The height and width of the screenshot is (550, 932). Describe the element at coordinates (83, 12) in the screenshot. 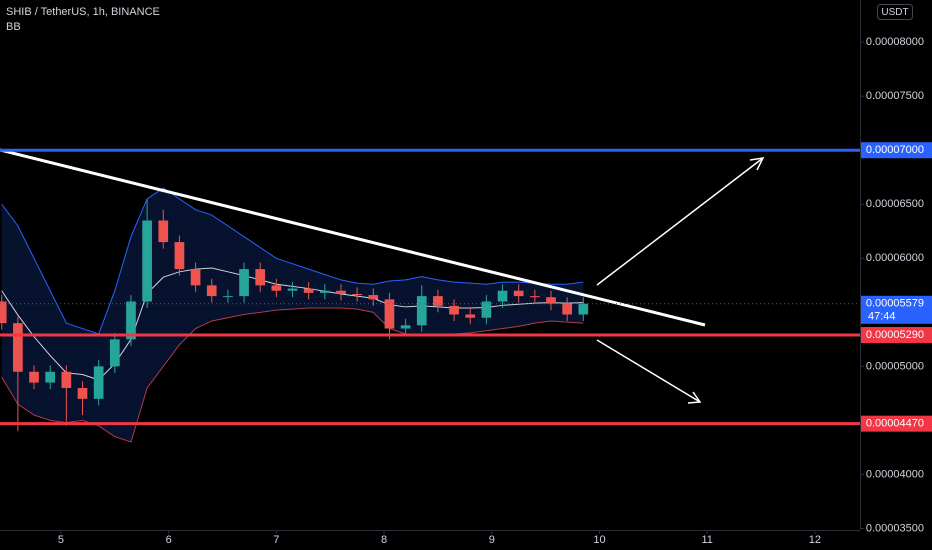

I see `chart-title: SHIB / TetherUS, 1h, BINANCE` at that location.